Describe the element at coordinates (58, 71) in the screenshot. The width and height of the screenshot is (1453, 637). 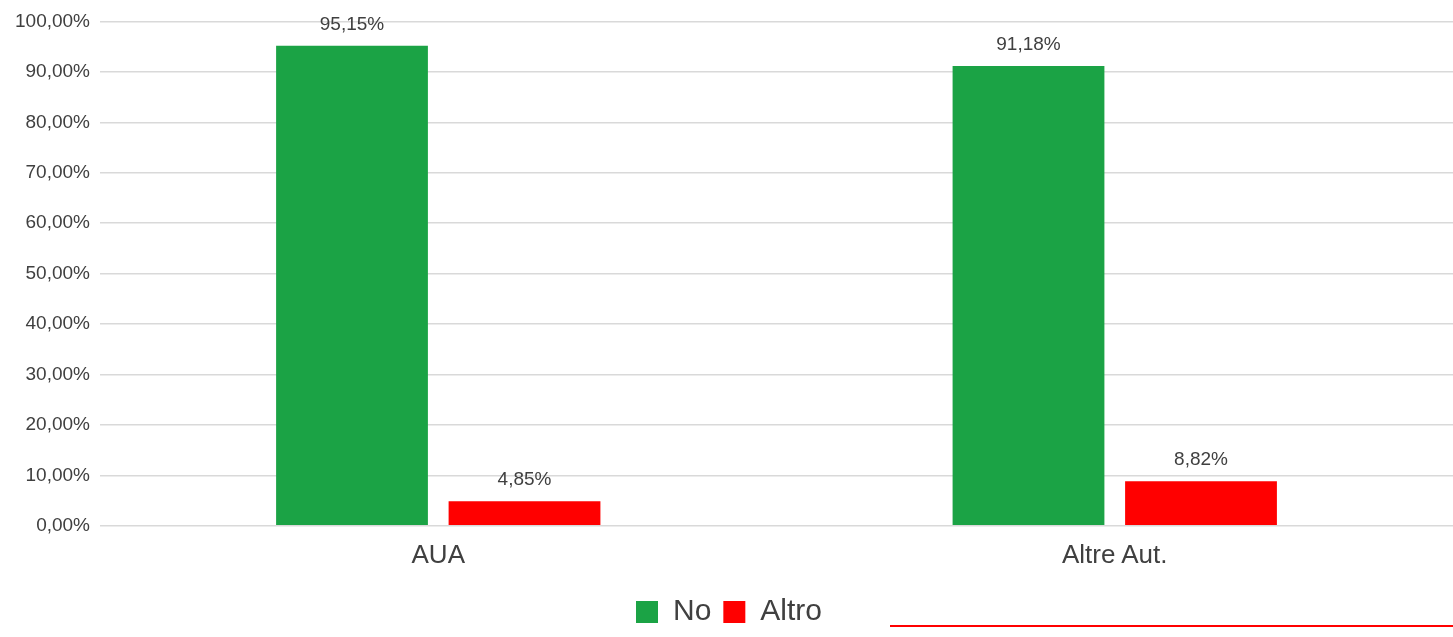
I see `y-tick-label: 90,00%` at that location.